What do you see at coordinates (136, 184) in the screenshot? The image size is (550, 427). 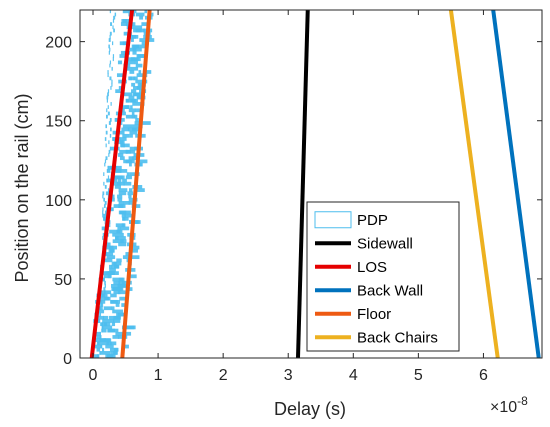 I see `series-line-floor` at bounding box center [136, 184].